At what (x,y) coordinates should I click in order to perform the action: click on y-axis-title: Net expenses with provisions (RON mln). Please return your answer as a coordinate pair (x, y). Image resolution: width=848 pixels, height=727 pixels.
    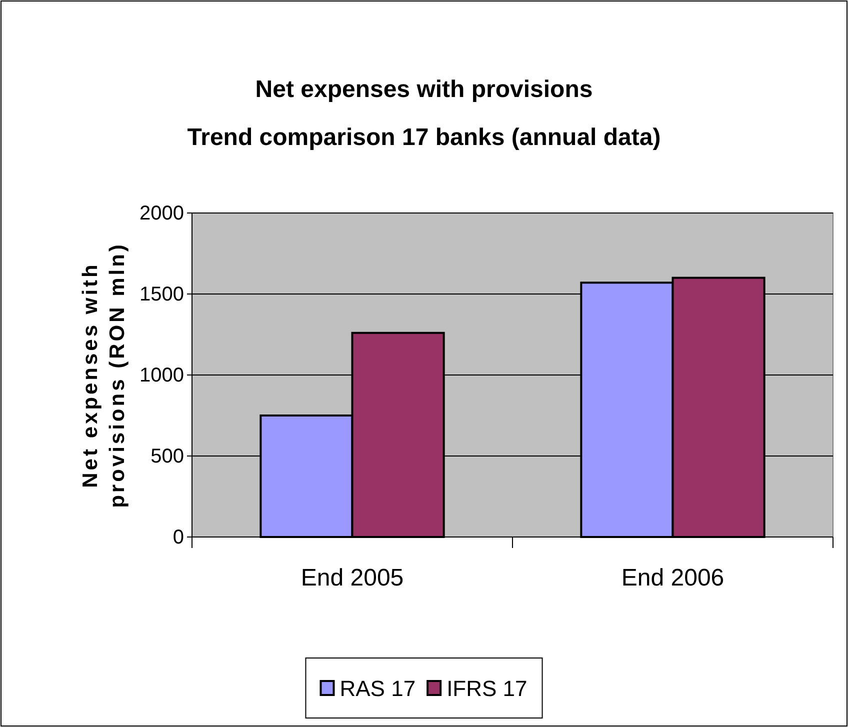
    Looking at the image, I should click on (104, 375).